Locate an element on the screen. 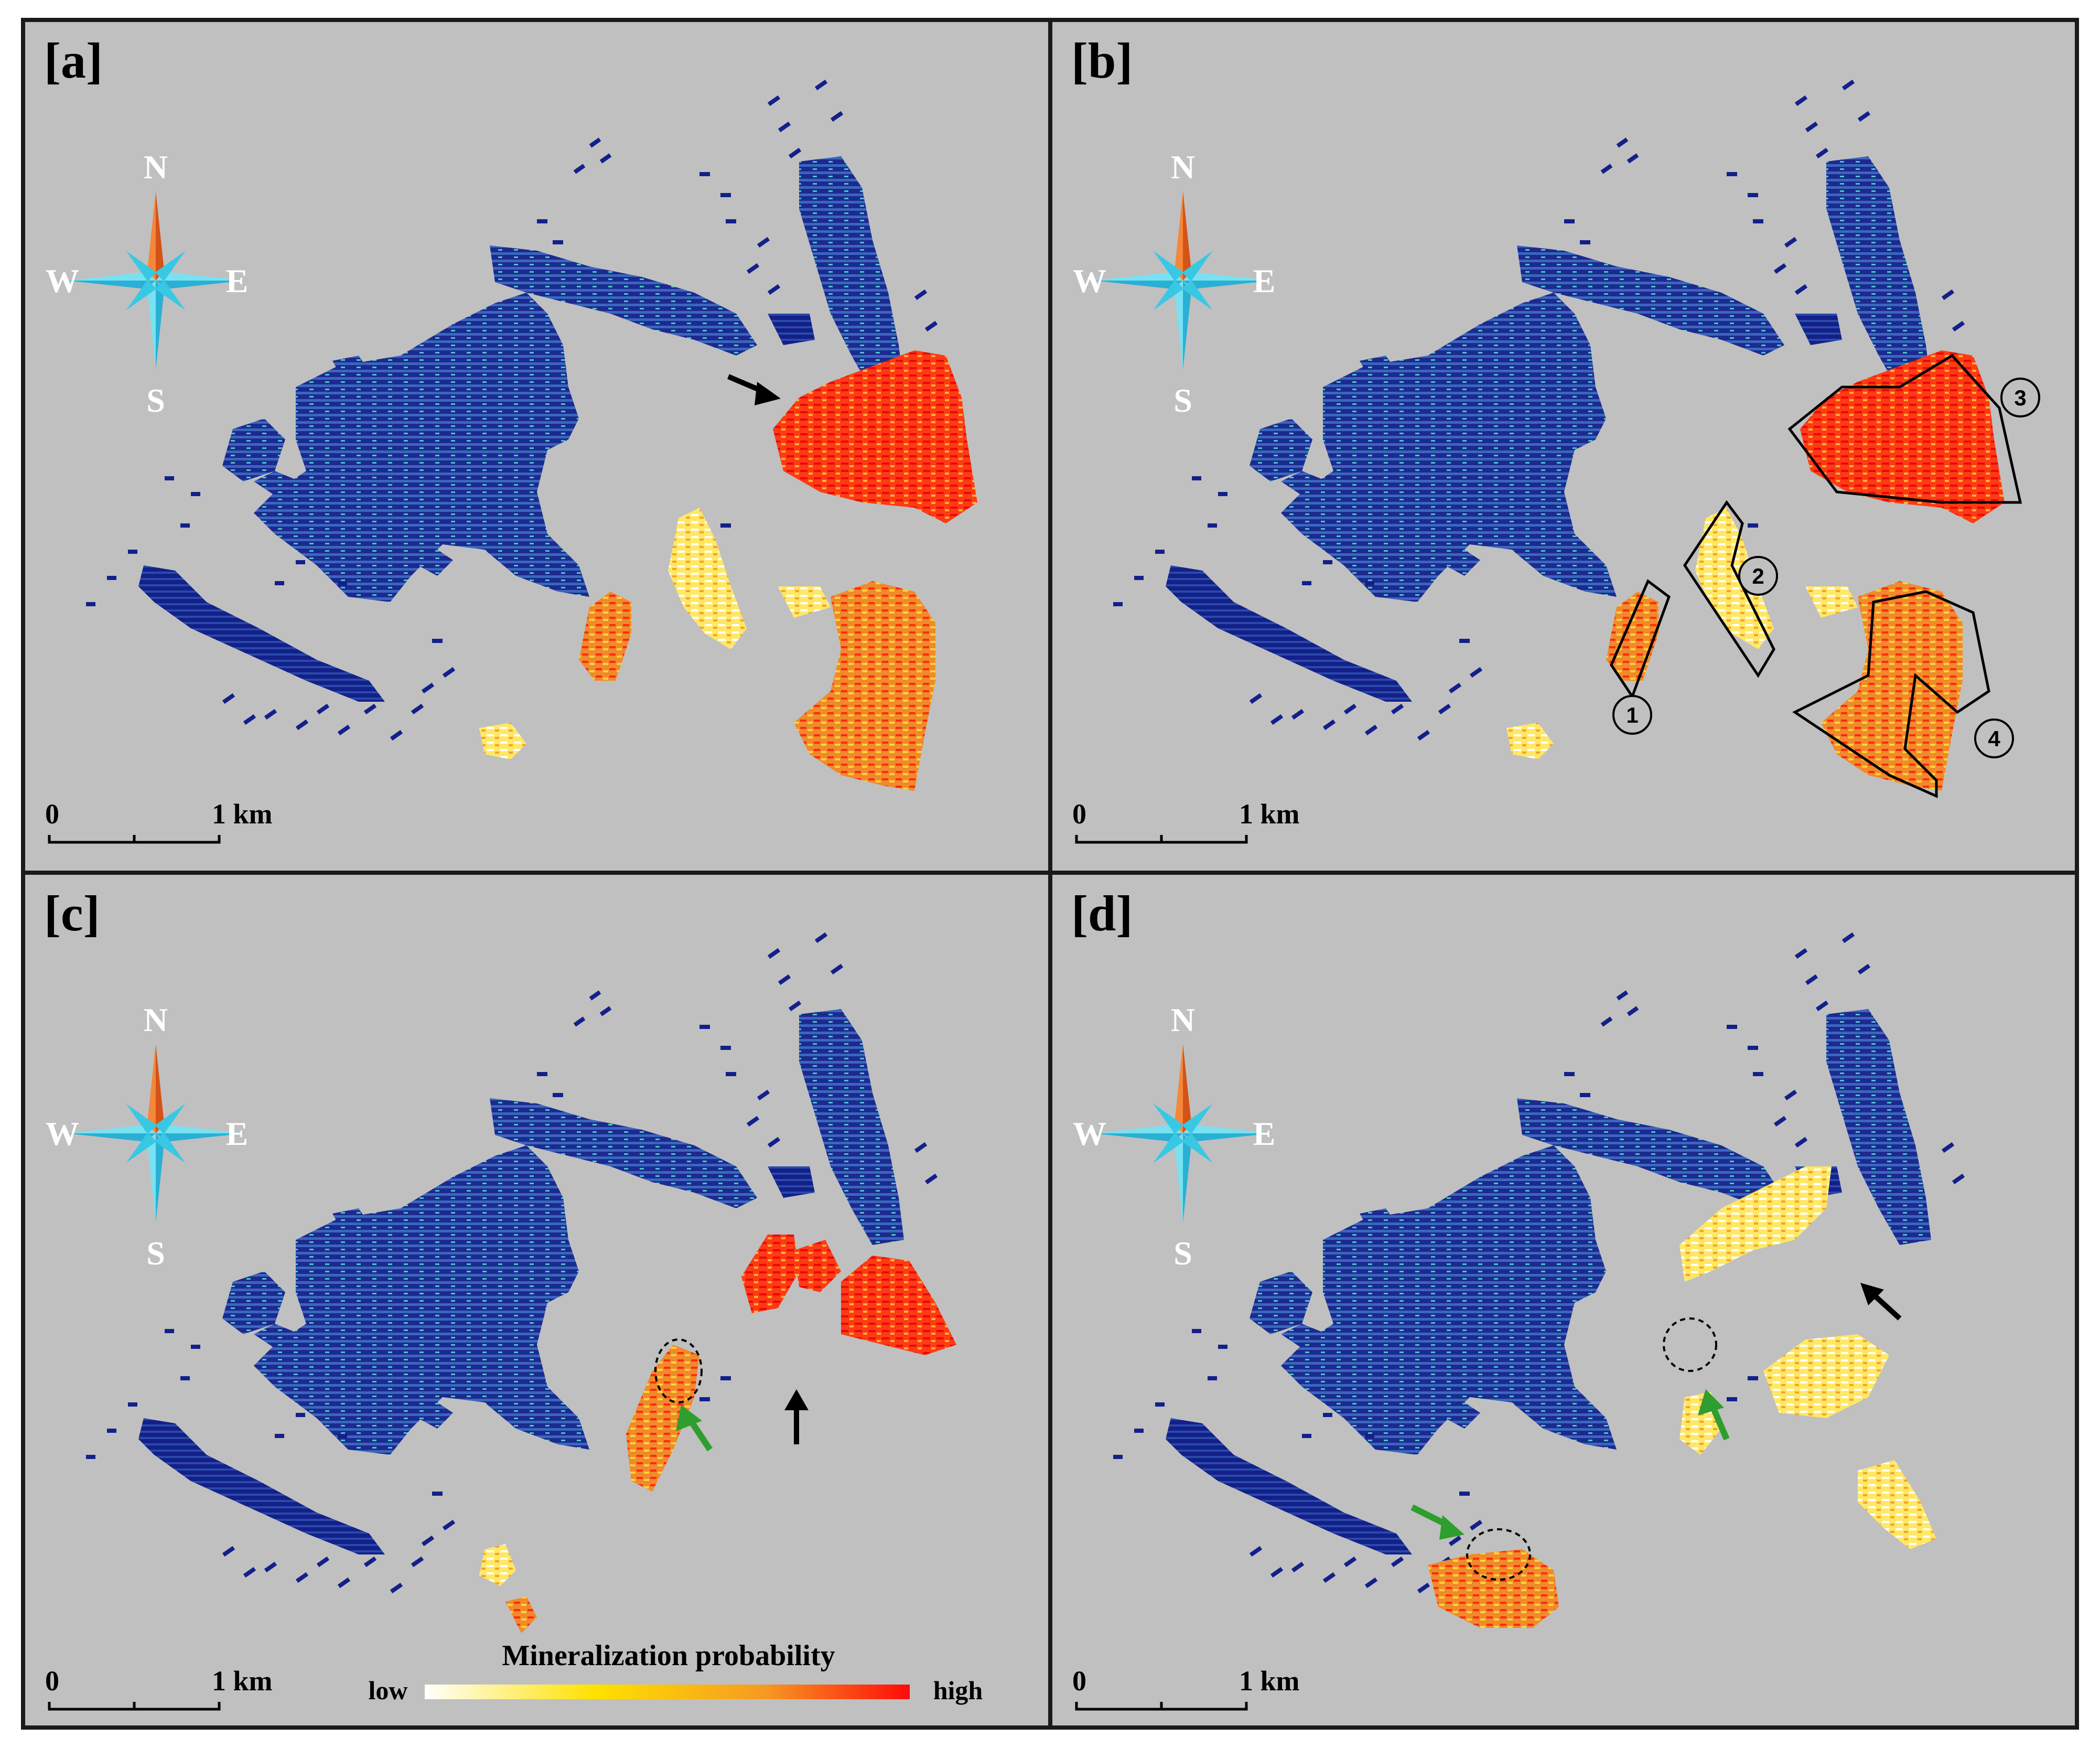 Image resolution: width=2100 pixels, height=1748 pixels. zone-3-outline is located at coordinates (1904, 429).